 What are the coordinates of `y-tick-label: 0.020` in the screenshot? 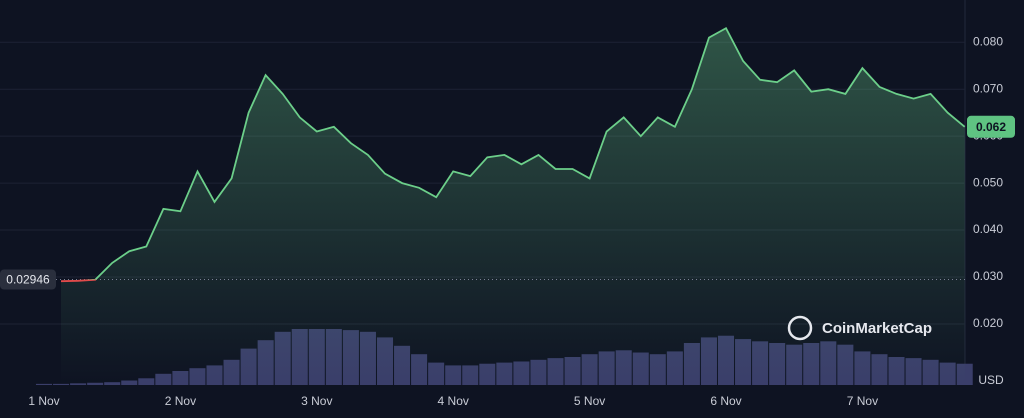 It's located at (988, 323).